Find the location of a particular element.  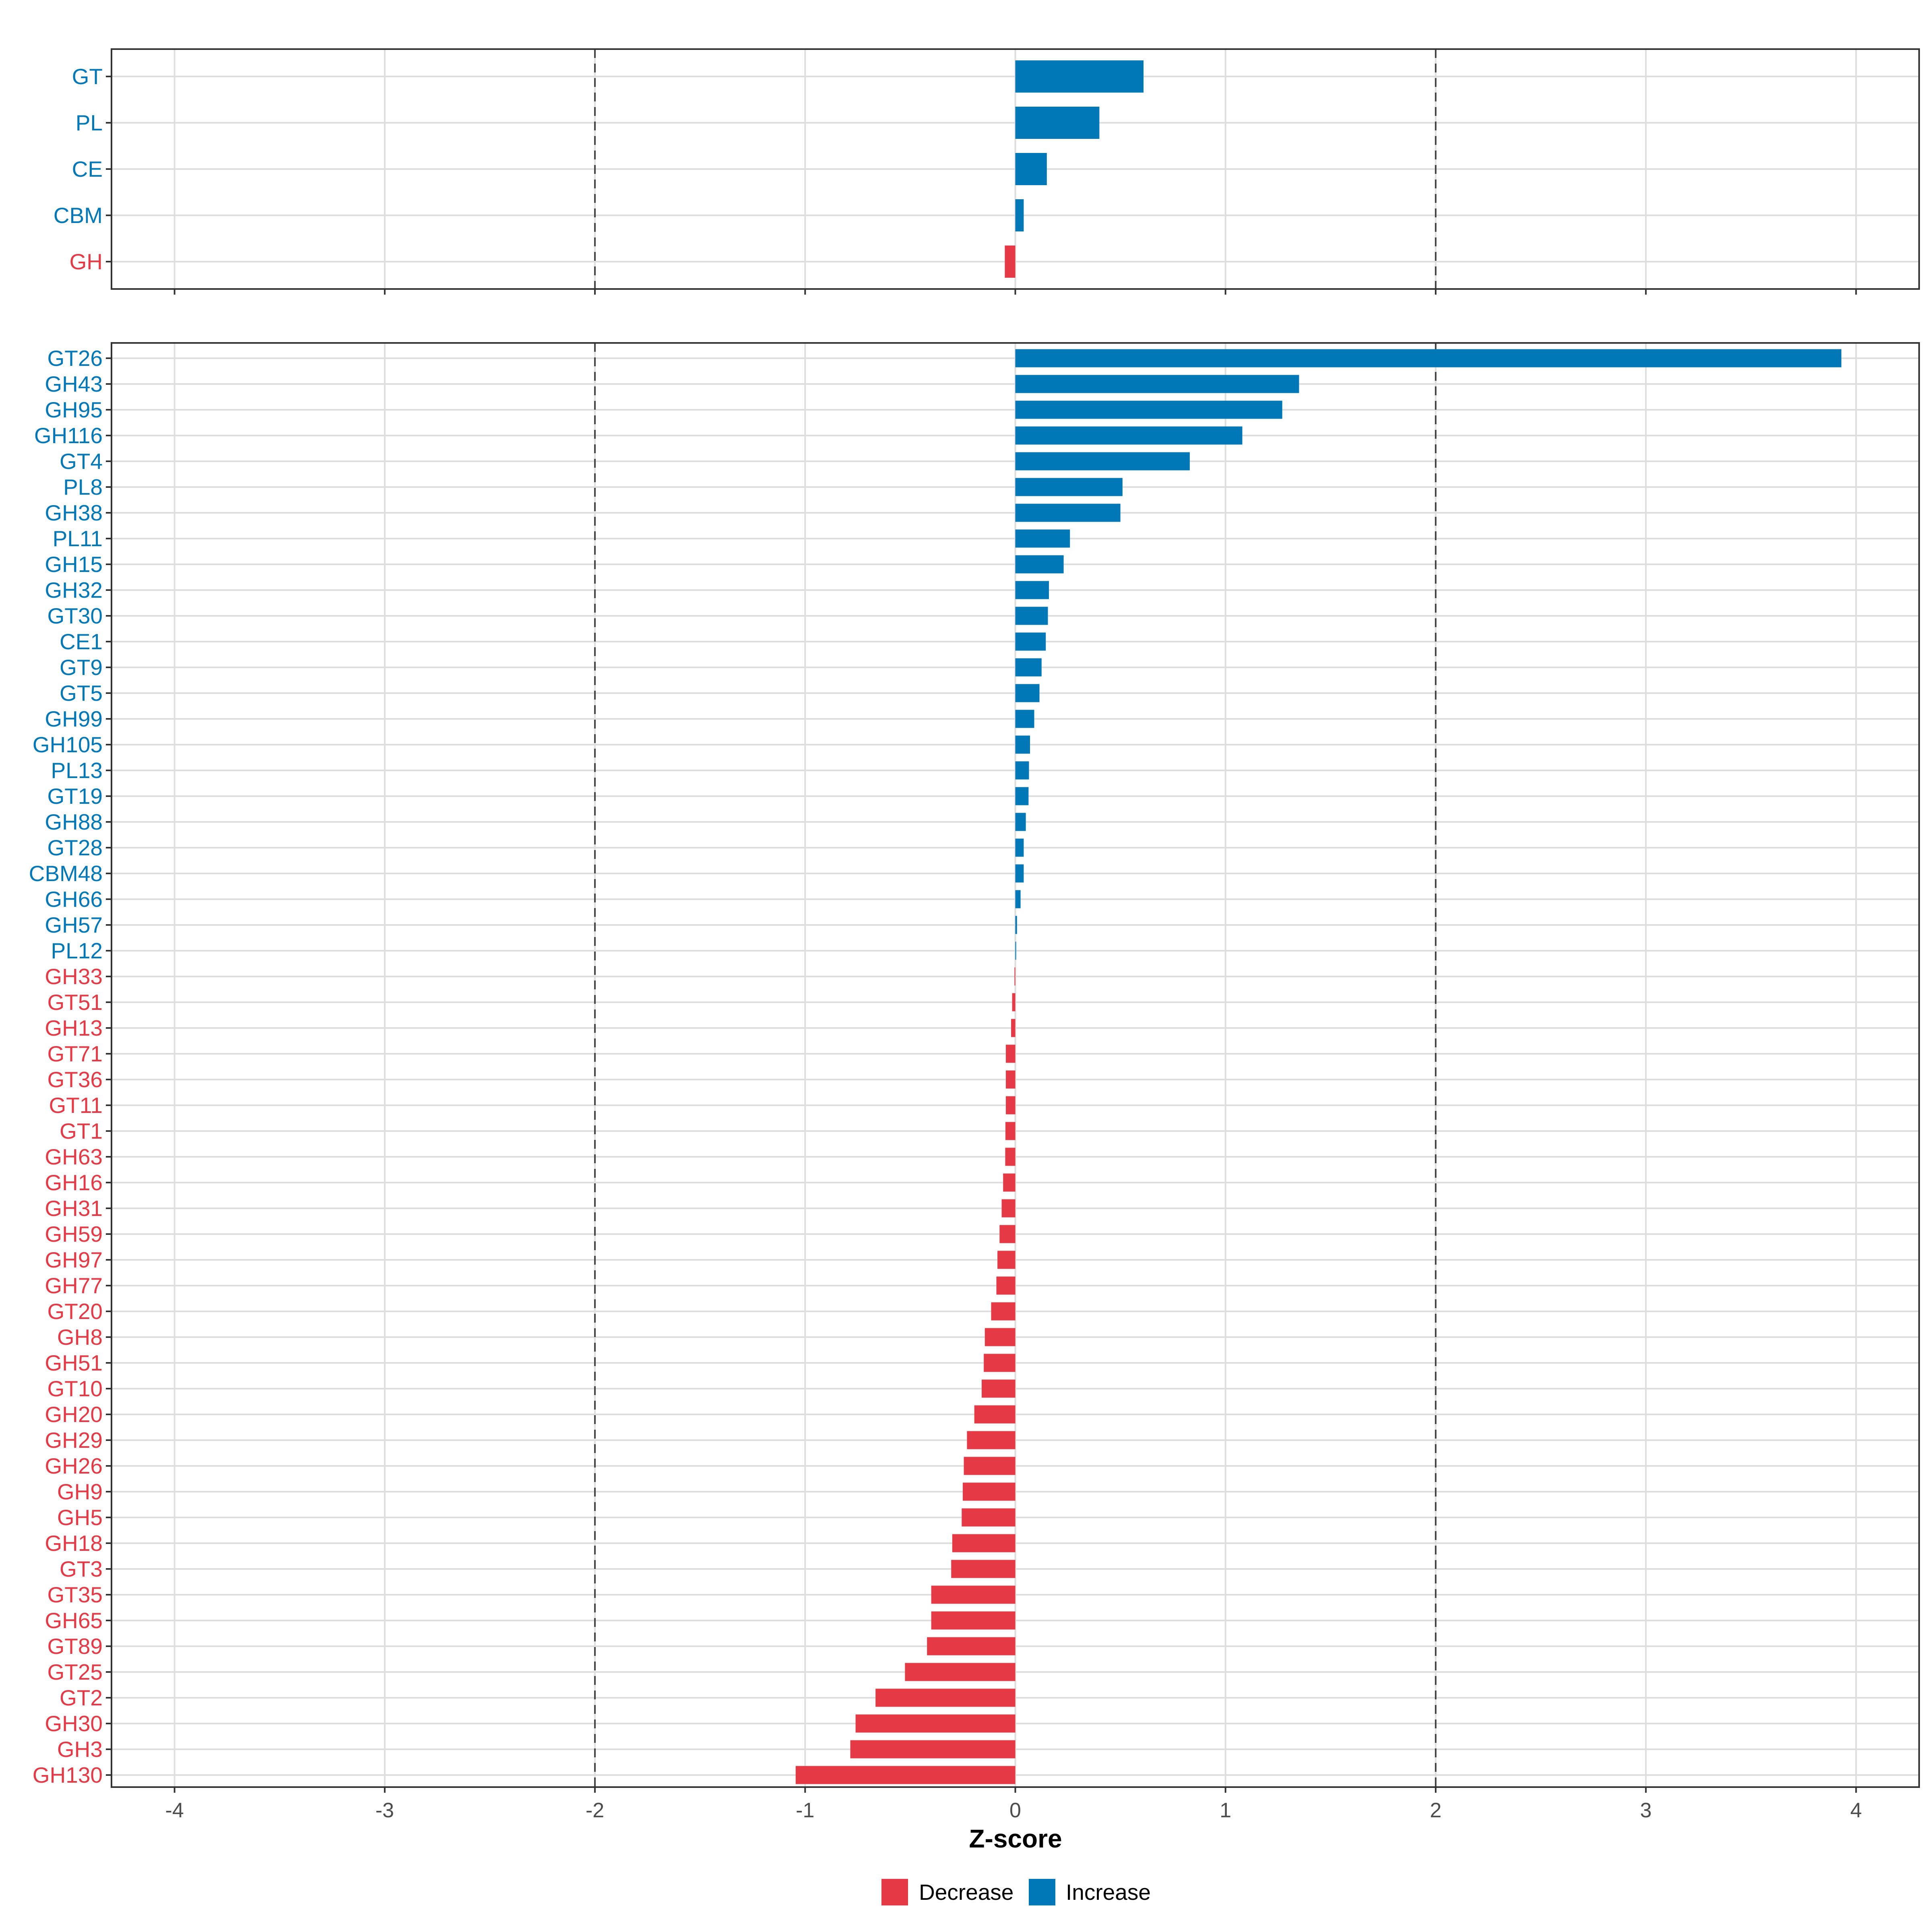

bottom-bar-gh26 is located at coordinates (990, 1466).